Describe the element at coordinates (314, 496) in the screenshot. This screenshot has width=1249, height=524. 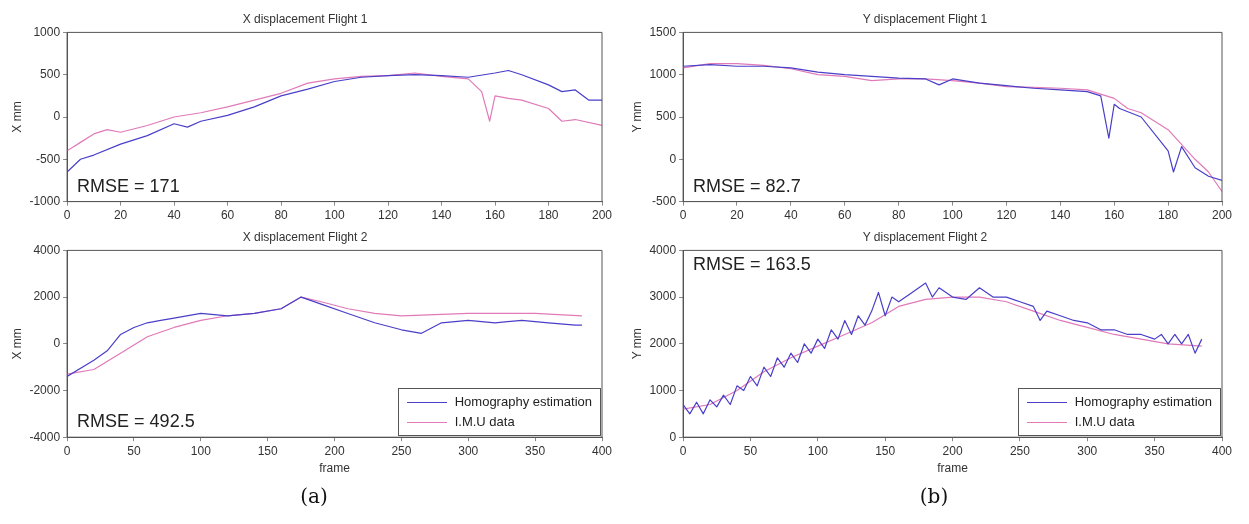
I see `text: (a)` at that location.